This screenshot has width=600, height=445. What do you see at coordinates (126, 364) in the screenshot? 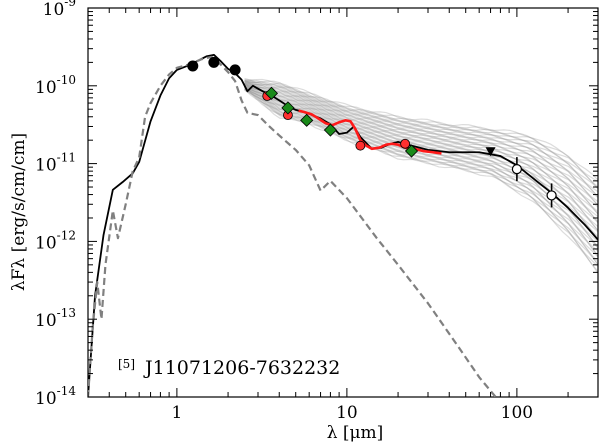
I see `annotation-ref: [5]` at bounding box center [126, 364].